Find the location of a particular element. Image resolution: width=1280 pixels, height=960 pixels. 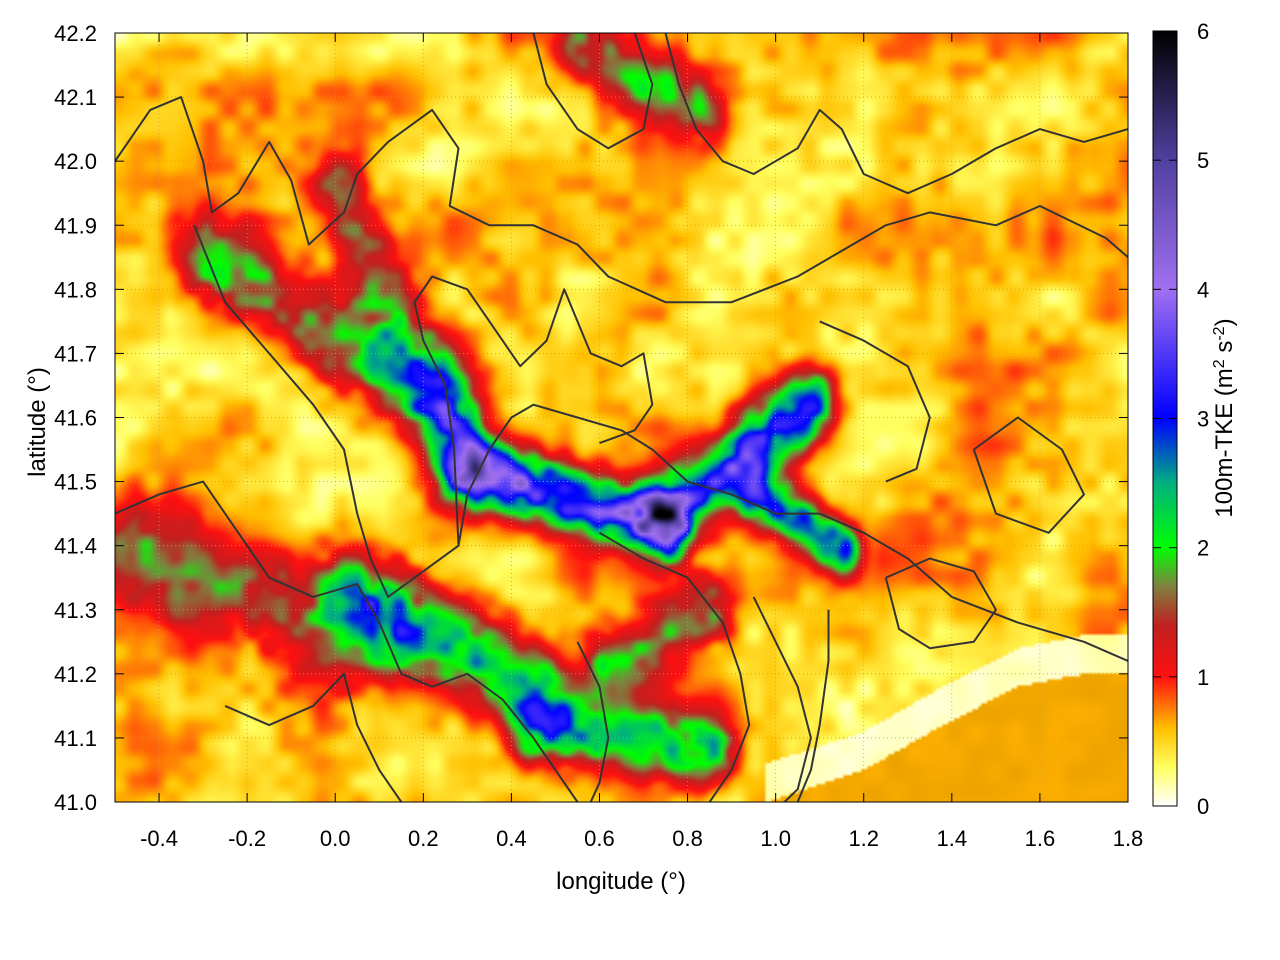

x-tick-label: 0.0 is located at coordinates (335, 838).